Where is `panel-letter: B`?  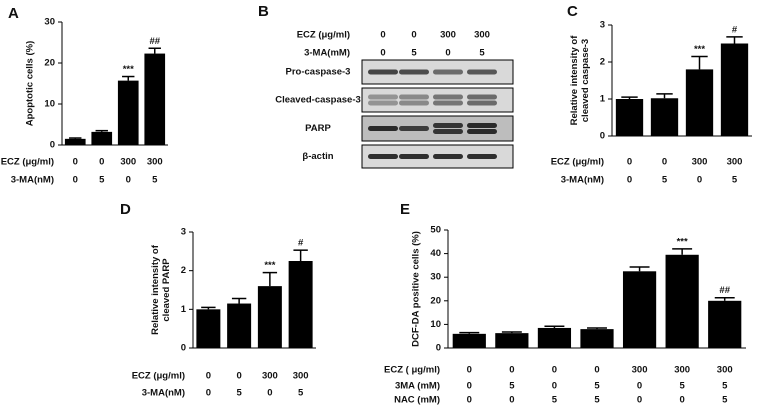 panel-letter: B is located at coordinates (263, 11).